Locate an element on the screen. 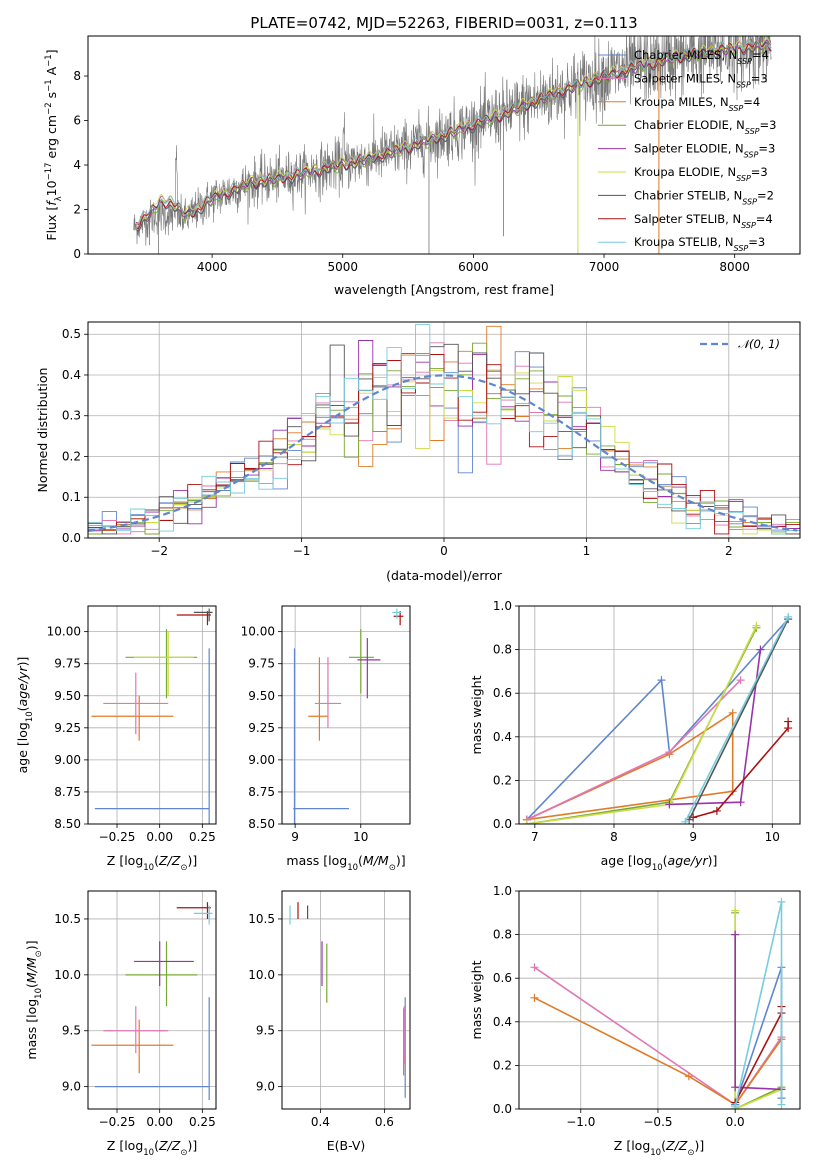 The image size is (819, 1174). x-axis-label: Z [log10(Z/Z⊙)] is located at coordinates (152, 863).